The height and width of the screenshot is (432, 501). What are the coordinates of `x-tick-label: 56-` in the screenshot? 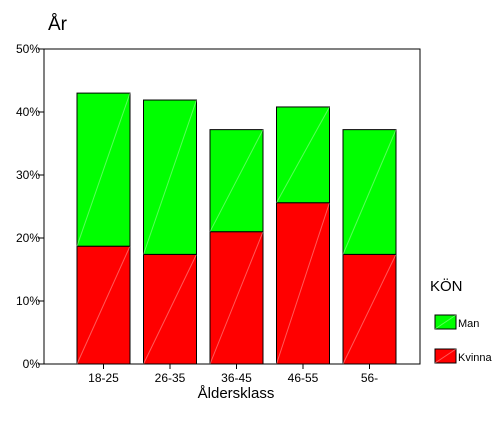 It's located at (369, 378).